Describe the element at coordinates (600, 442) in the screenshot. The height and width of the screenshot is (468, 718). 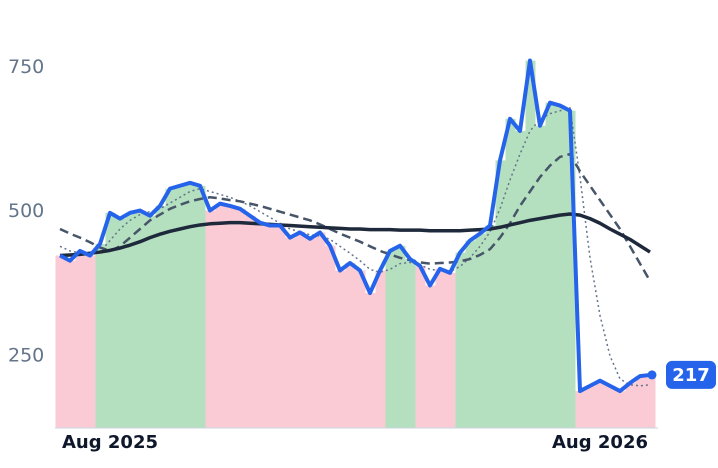
I see `x-tick-label: Aug 2026` at that location.